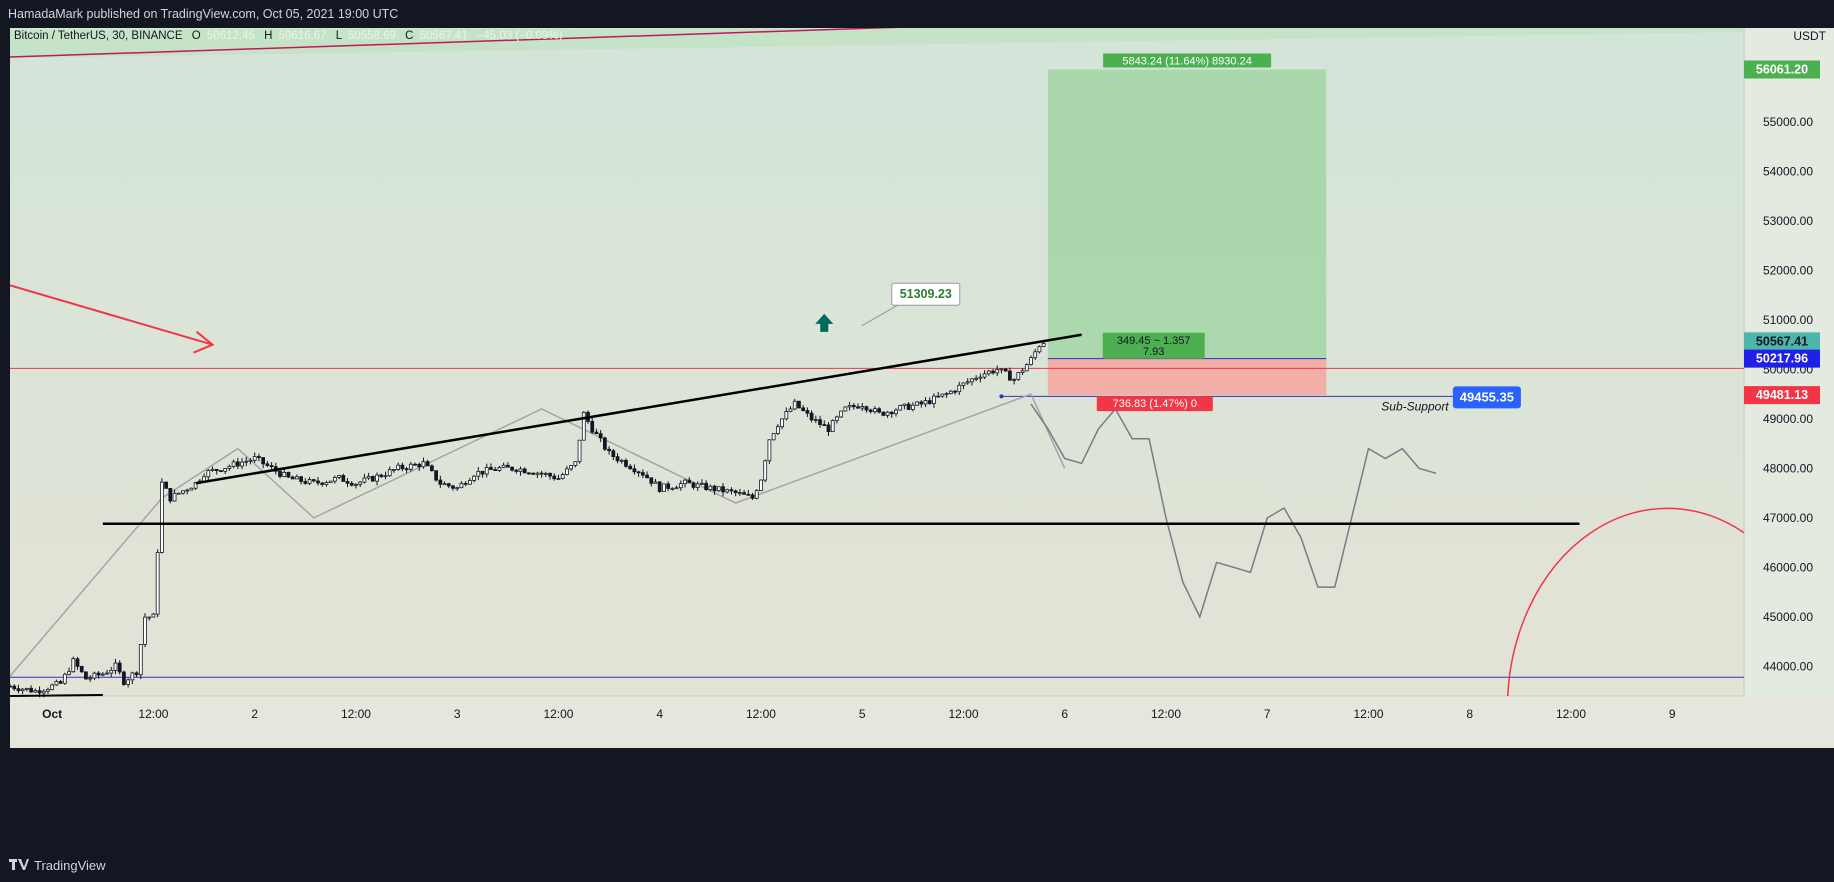 This screenshot has width=1834, height=882. What do you see at coordinates (1187, 232) in the screenshot?
I see `position-zones` at bounding box center [1187, 232].